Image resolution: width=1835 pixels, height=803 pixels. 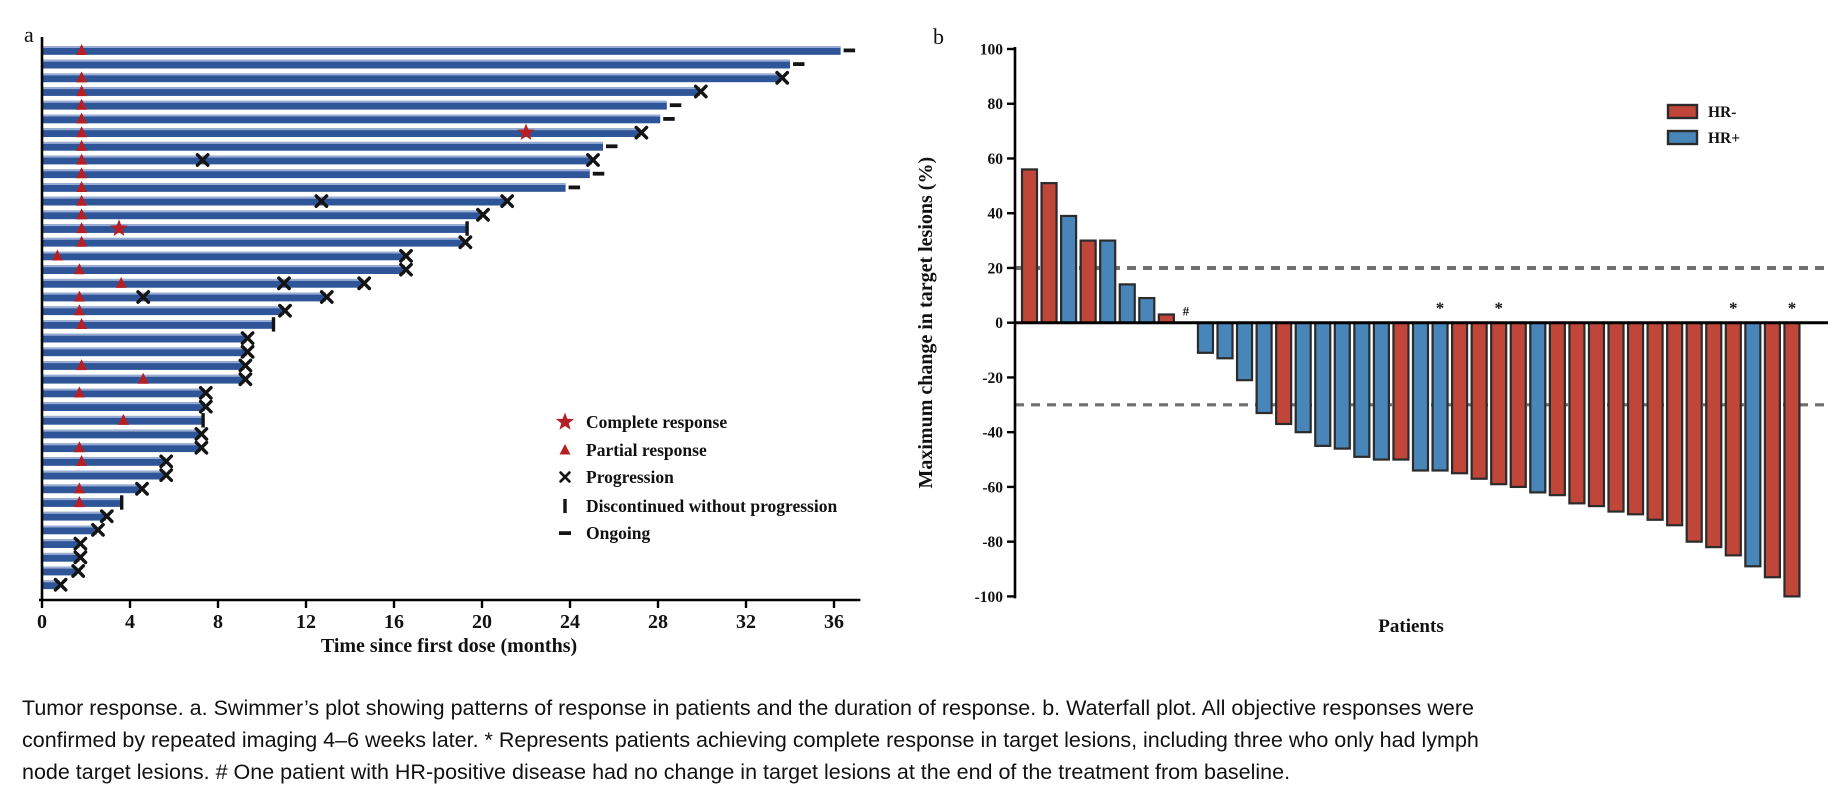 What do you see at coordinates (996, 268) in the screenshot?
I see `y-tick-label: 20` at bounding box center [996, 268].